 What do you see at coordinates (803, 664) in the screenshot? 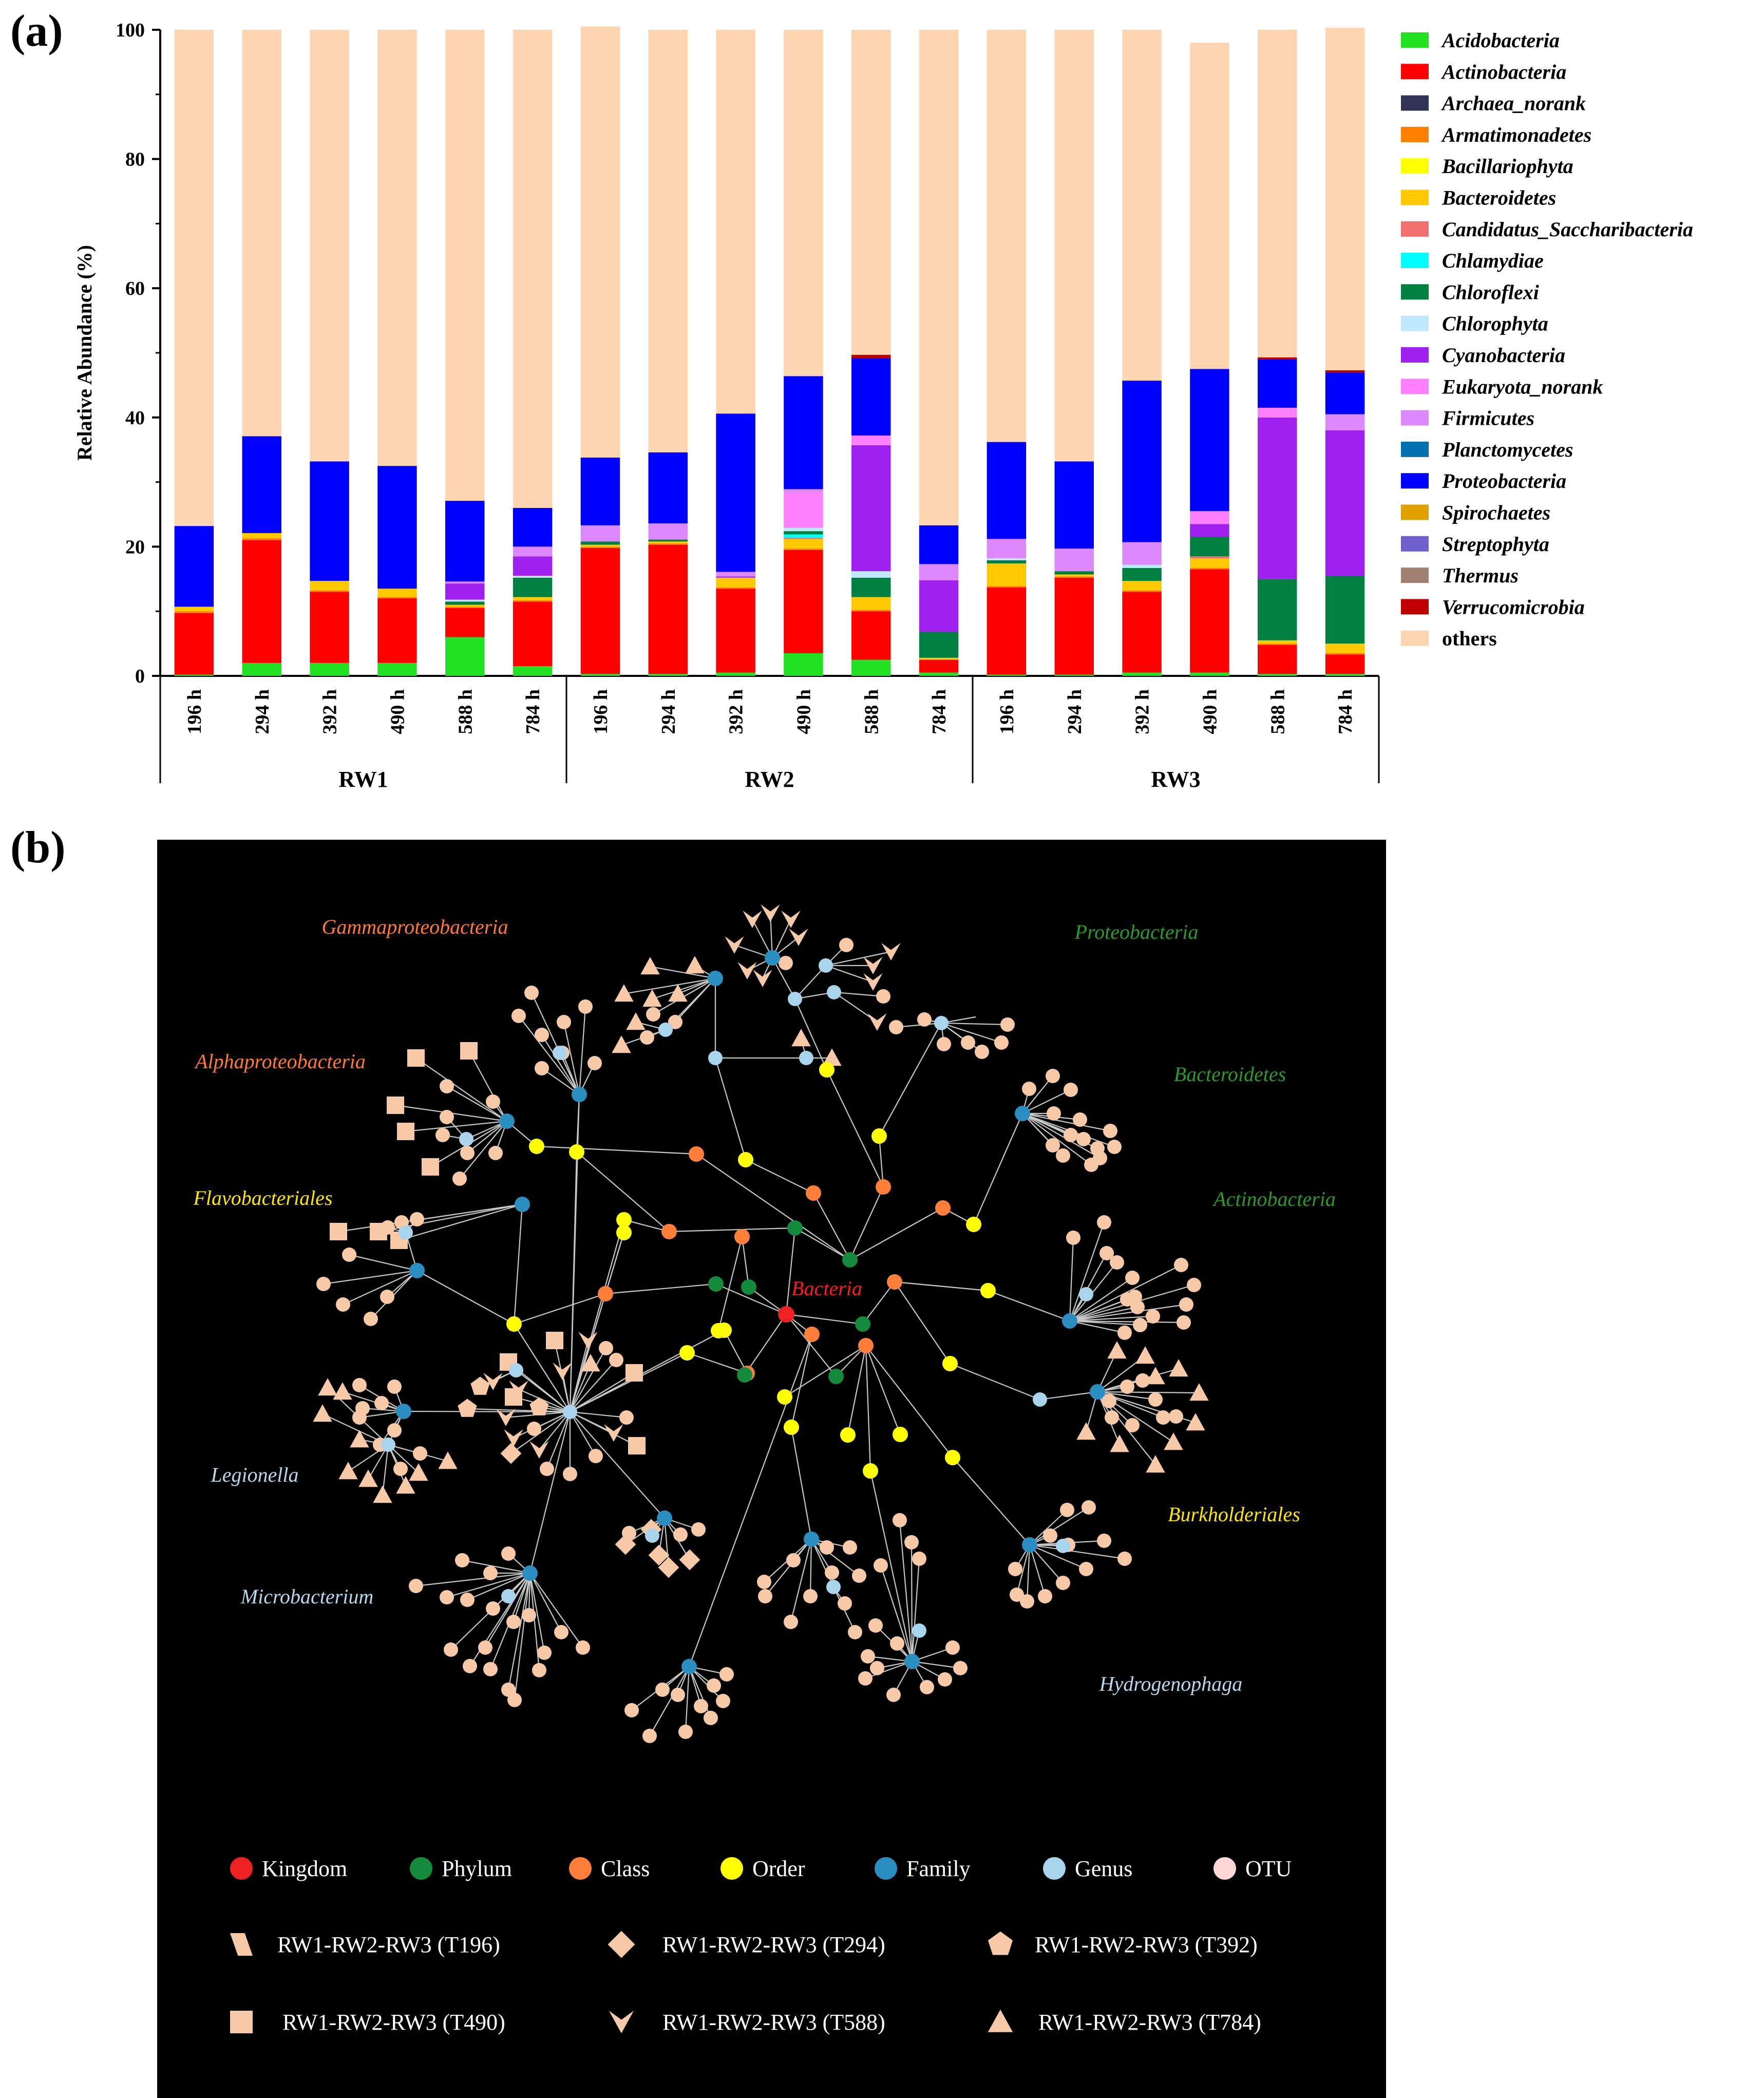
I see `bar-rw2-490-h-acidobacteria` at bounding box center [803, 664].